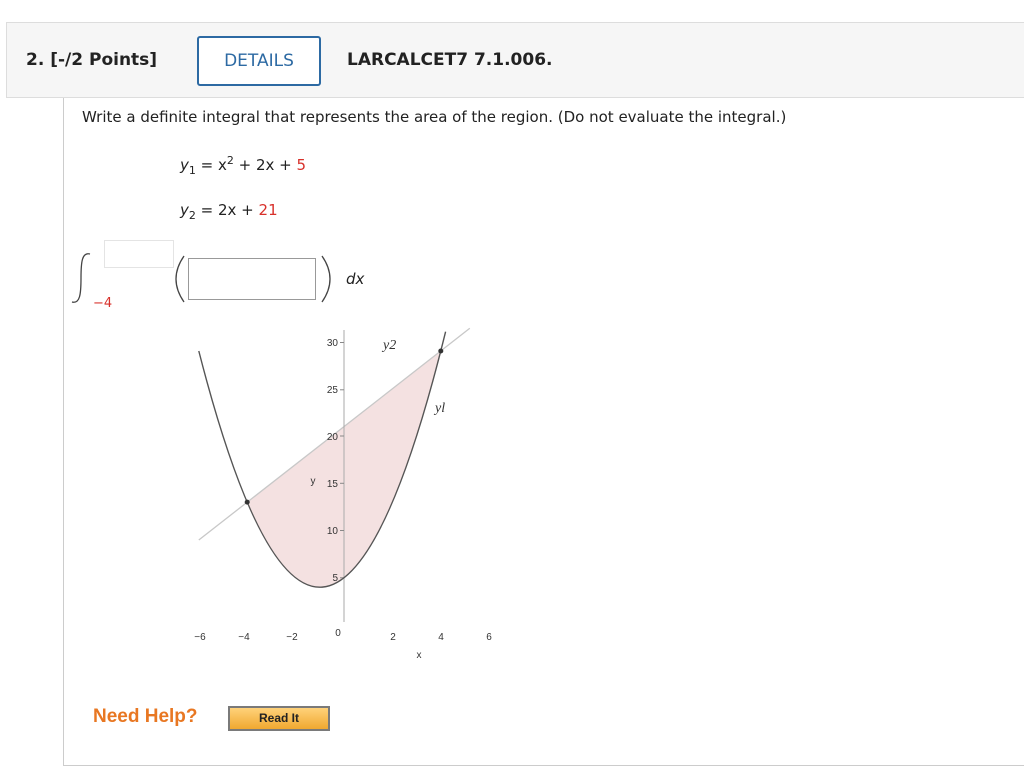 This screenshot has height=782, width=1024. Describe the element at coordinates (268, 210) in the screenshot. I see `const: 21` at that location.